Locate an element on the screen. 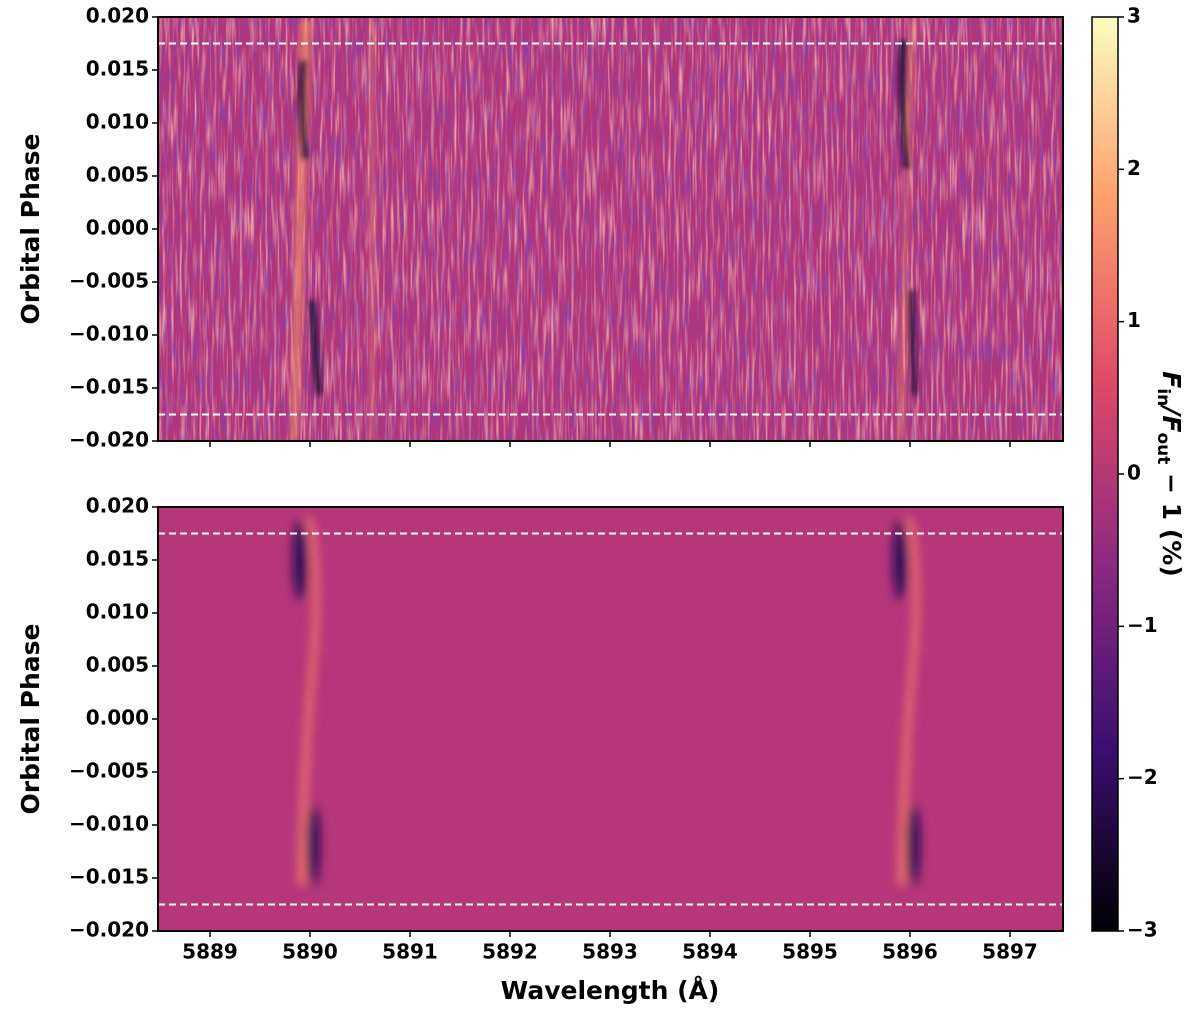  x-tick-label: 5893 is located at coordinates (610, 952).